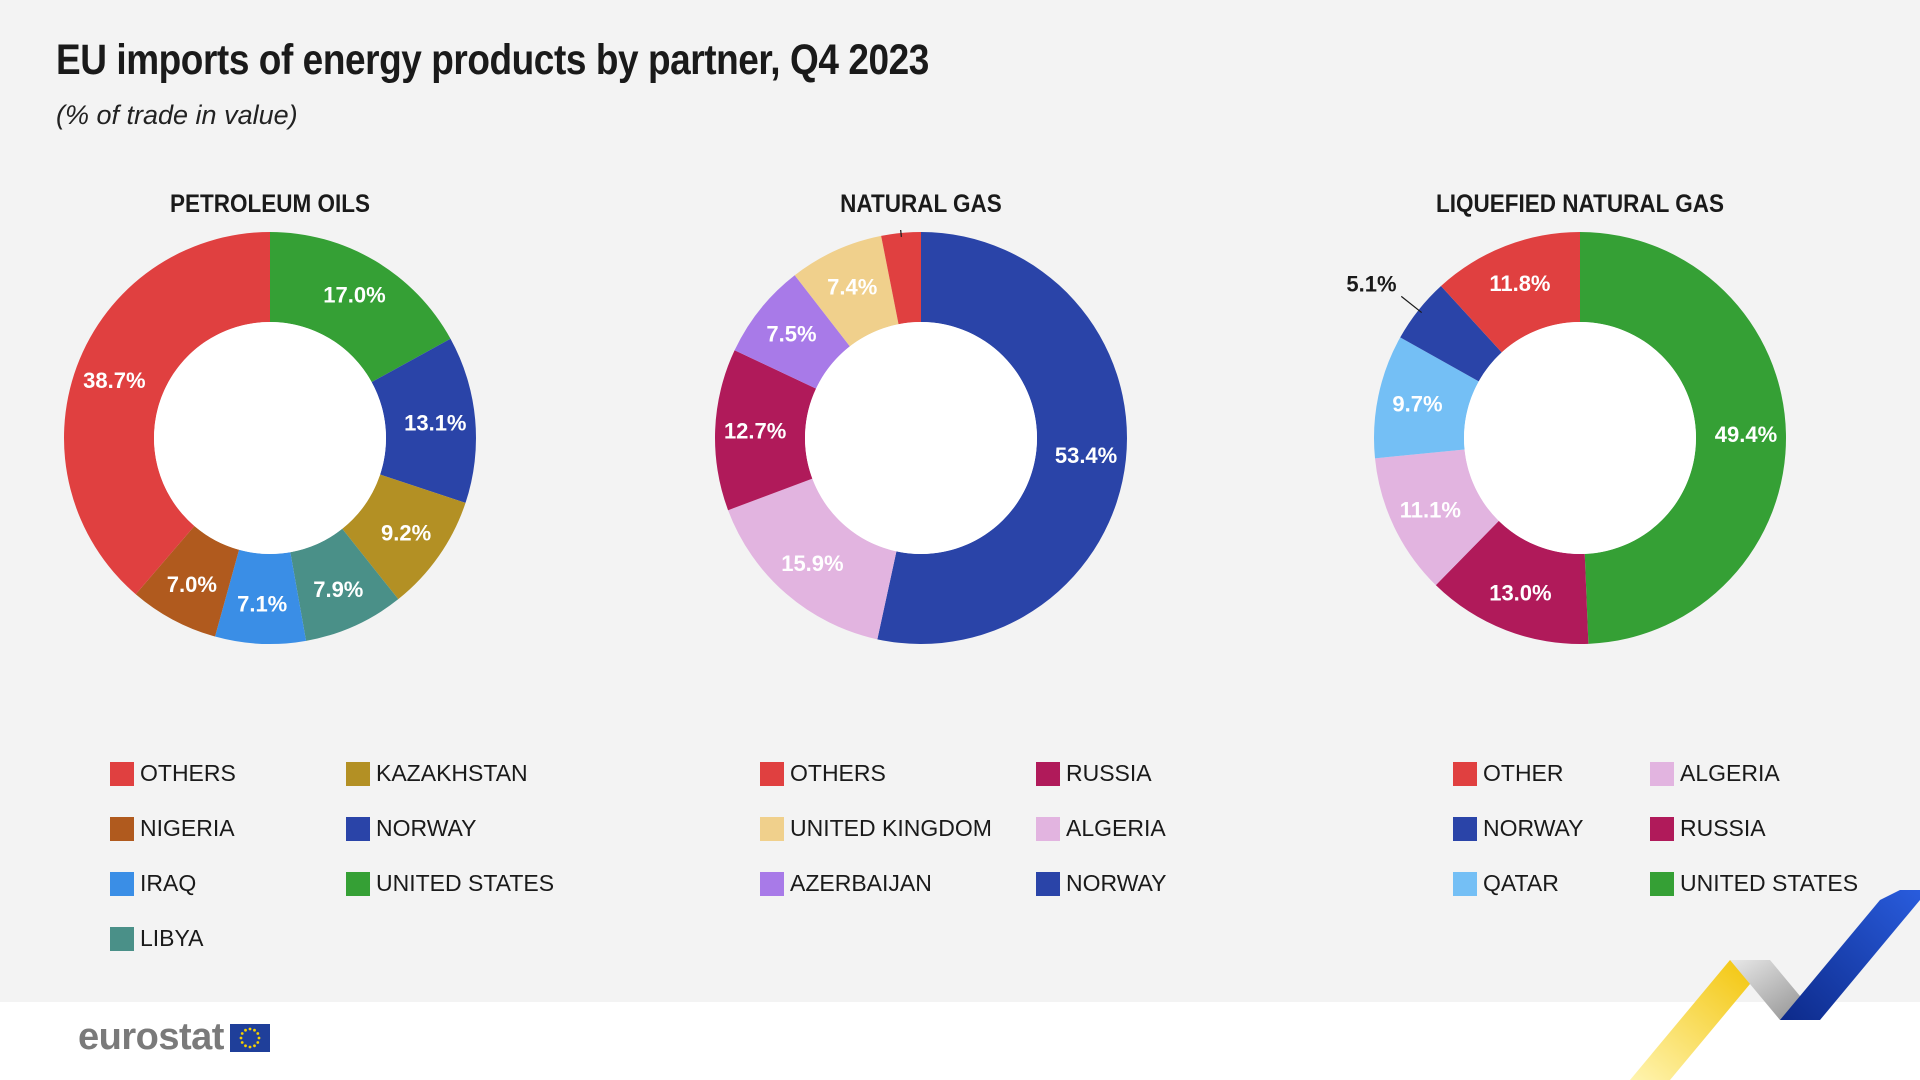 Image resolution: width=1920 pixels, height=1080 pixels. What do you see at coordinates (1708, 828) in the screenshot?
I see `legend-item-russia: RUSSIA` at bounding box center [1708, 828].